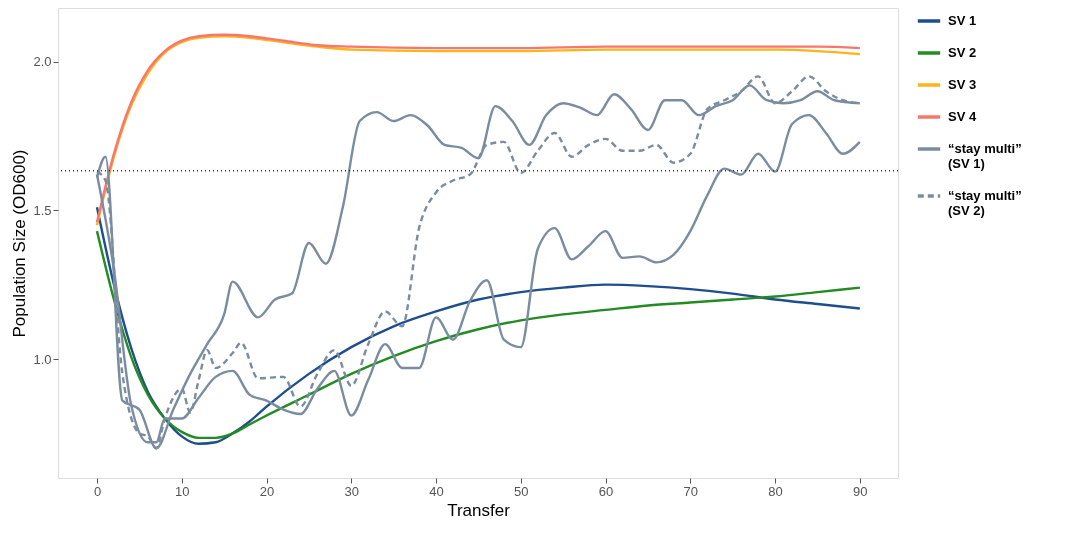 This screenshot has height=550, width=1082. I want to click on legend-label: SV 4, so click(962, 116).